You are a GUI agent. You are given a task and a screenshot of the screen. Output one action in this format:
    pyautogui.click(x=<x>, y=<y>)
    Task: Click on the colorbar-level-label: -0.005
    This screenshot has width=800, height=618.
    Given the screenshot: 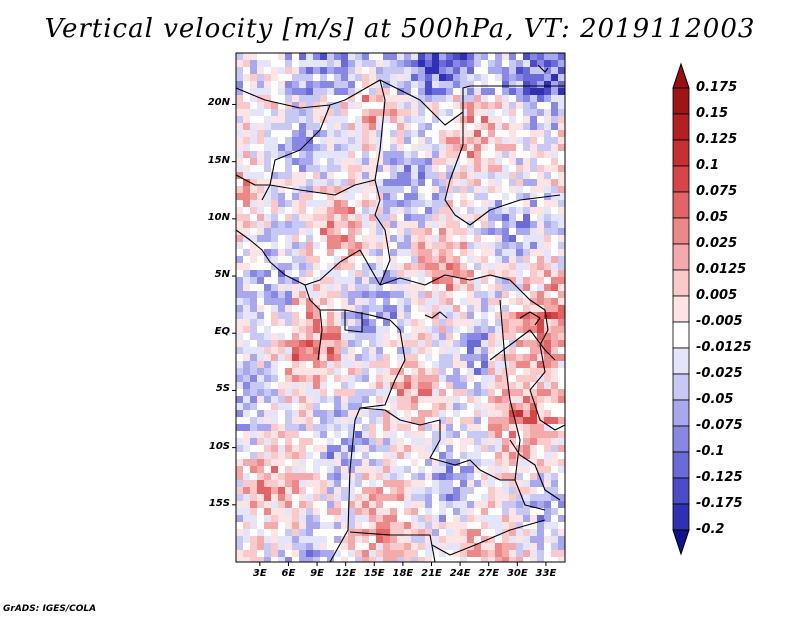 What is the action you would take?
    pyautogui.click(x=719, y=321)
    